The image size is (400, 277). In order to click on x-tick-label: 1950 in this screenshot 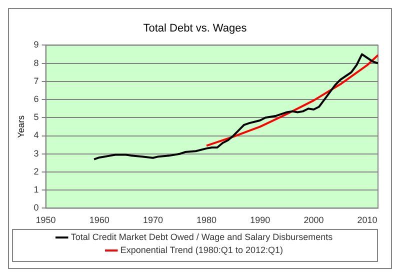, I will do `click(46, 220)`.